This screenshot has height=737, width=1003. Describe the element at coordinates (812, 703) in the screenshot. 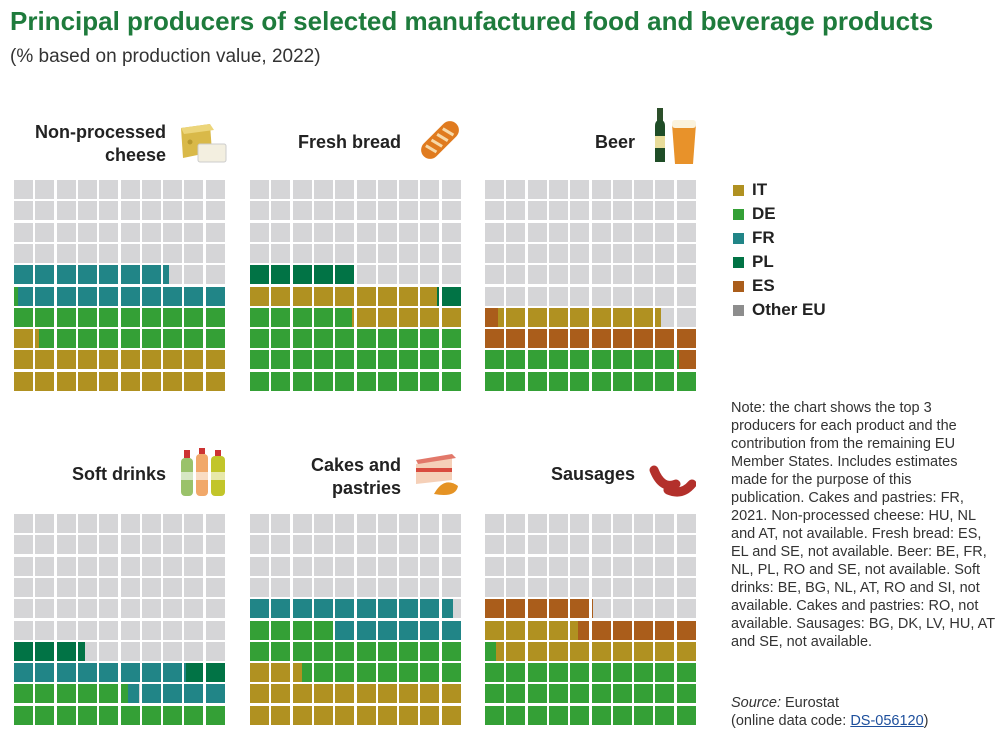

I see `source-value: Eurostat` at that location.